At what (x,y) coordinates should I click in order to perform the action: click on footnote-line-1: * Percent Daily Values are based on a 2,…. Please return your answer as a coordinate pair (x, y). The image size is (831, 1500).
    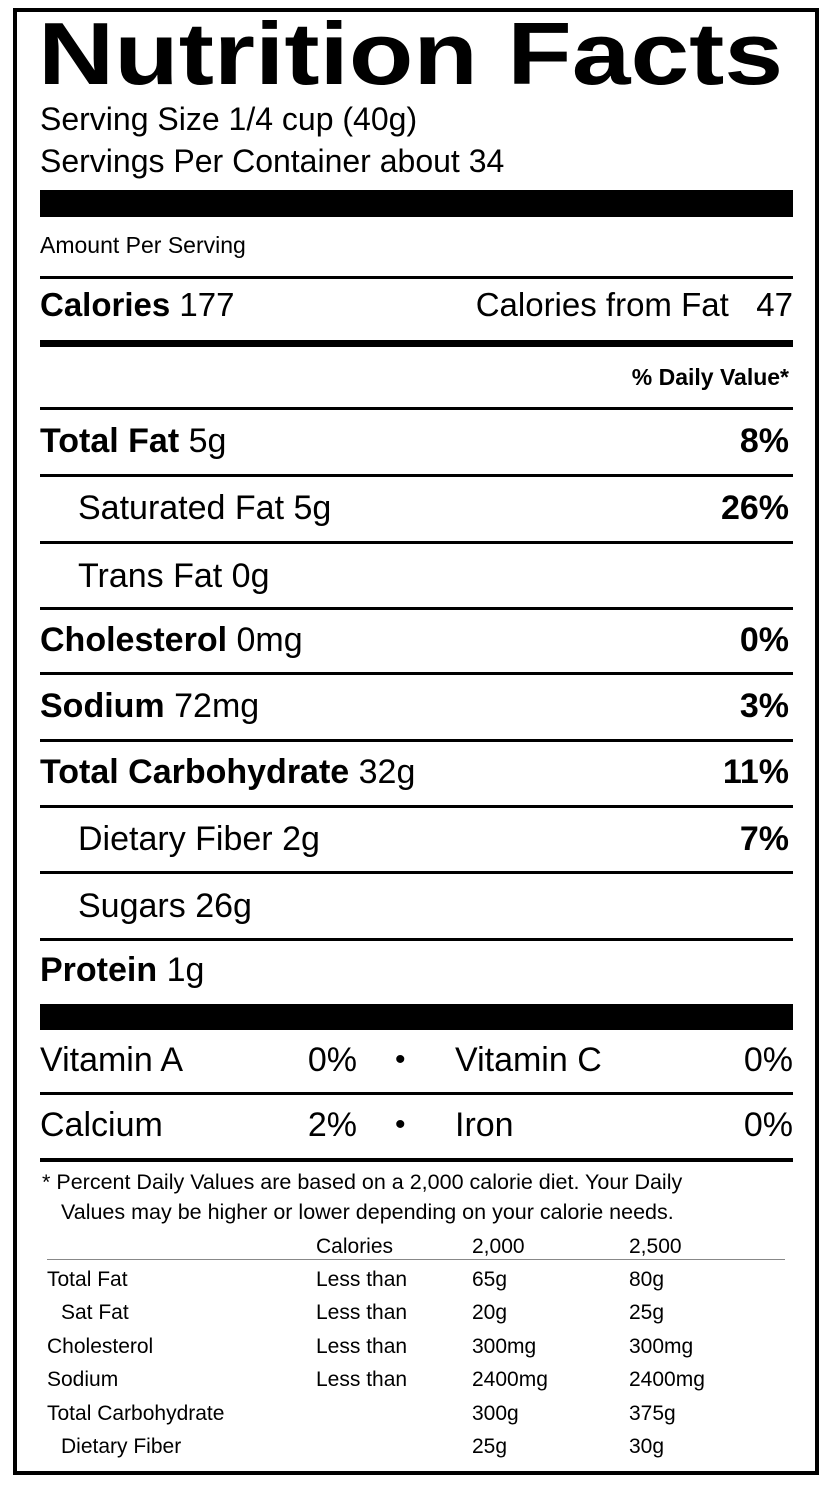
    Looking at the image, I should click on (362, 1182).